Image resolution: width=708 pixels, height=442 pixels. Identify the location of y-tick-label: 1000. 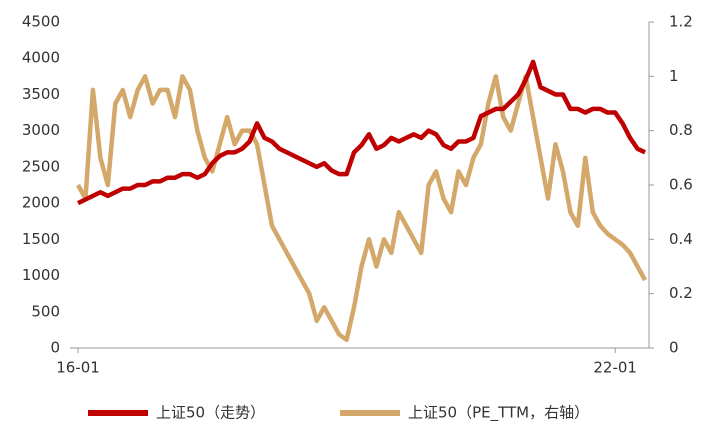
(41, 275).